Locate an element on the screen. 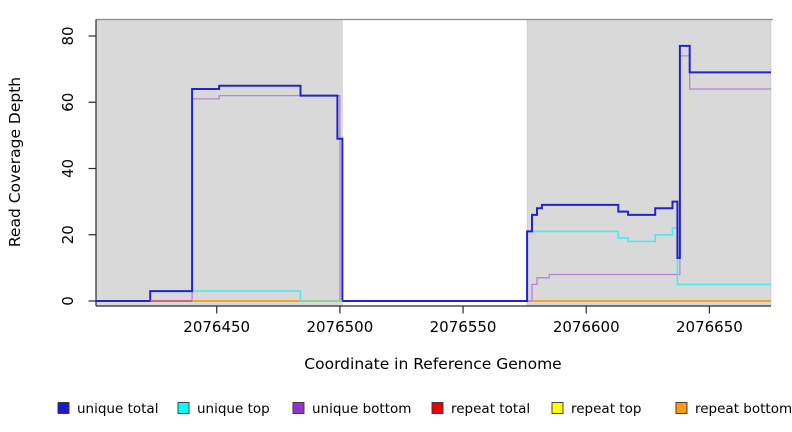  x-tick-label: 2076650 is located at coordinates (709, 327).